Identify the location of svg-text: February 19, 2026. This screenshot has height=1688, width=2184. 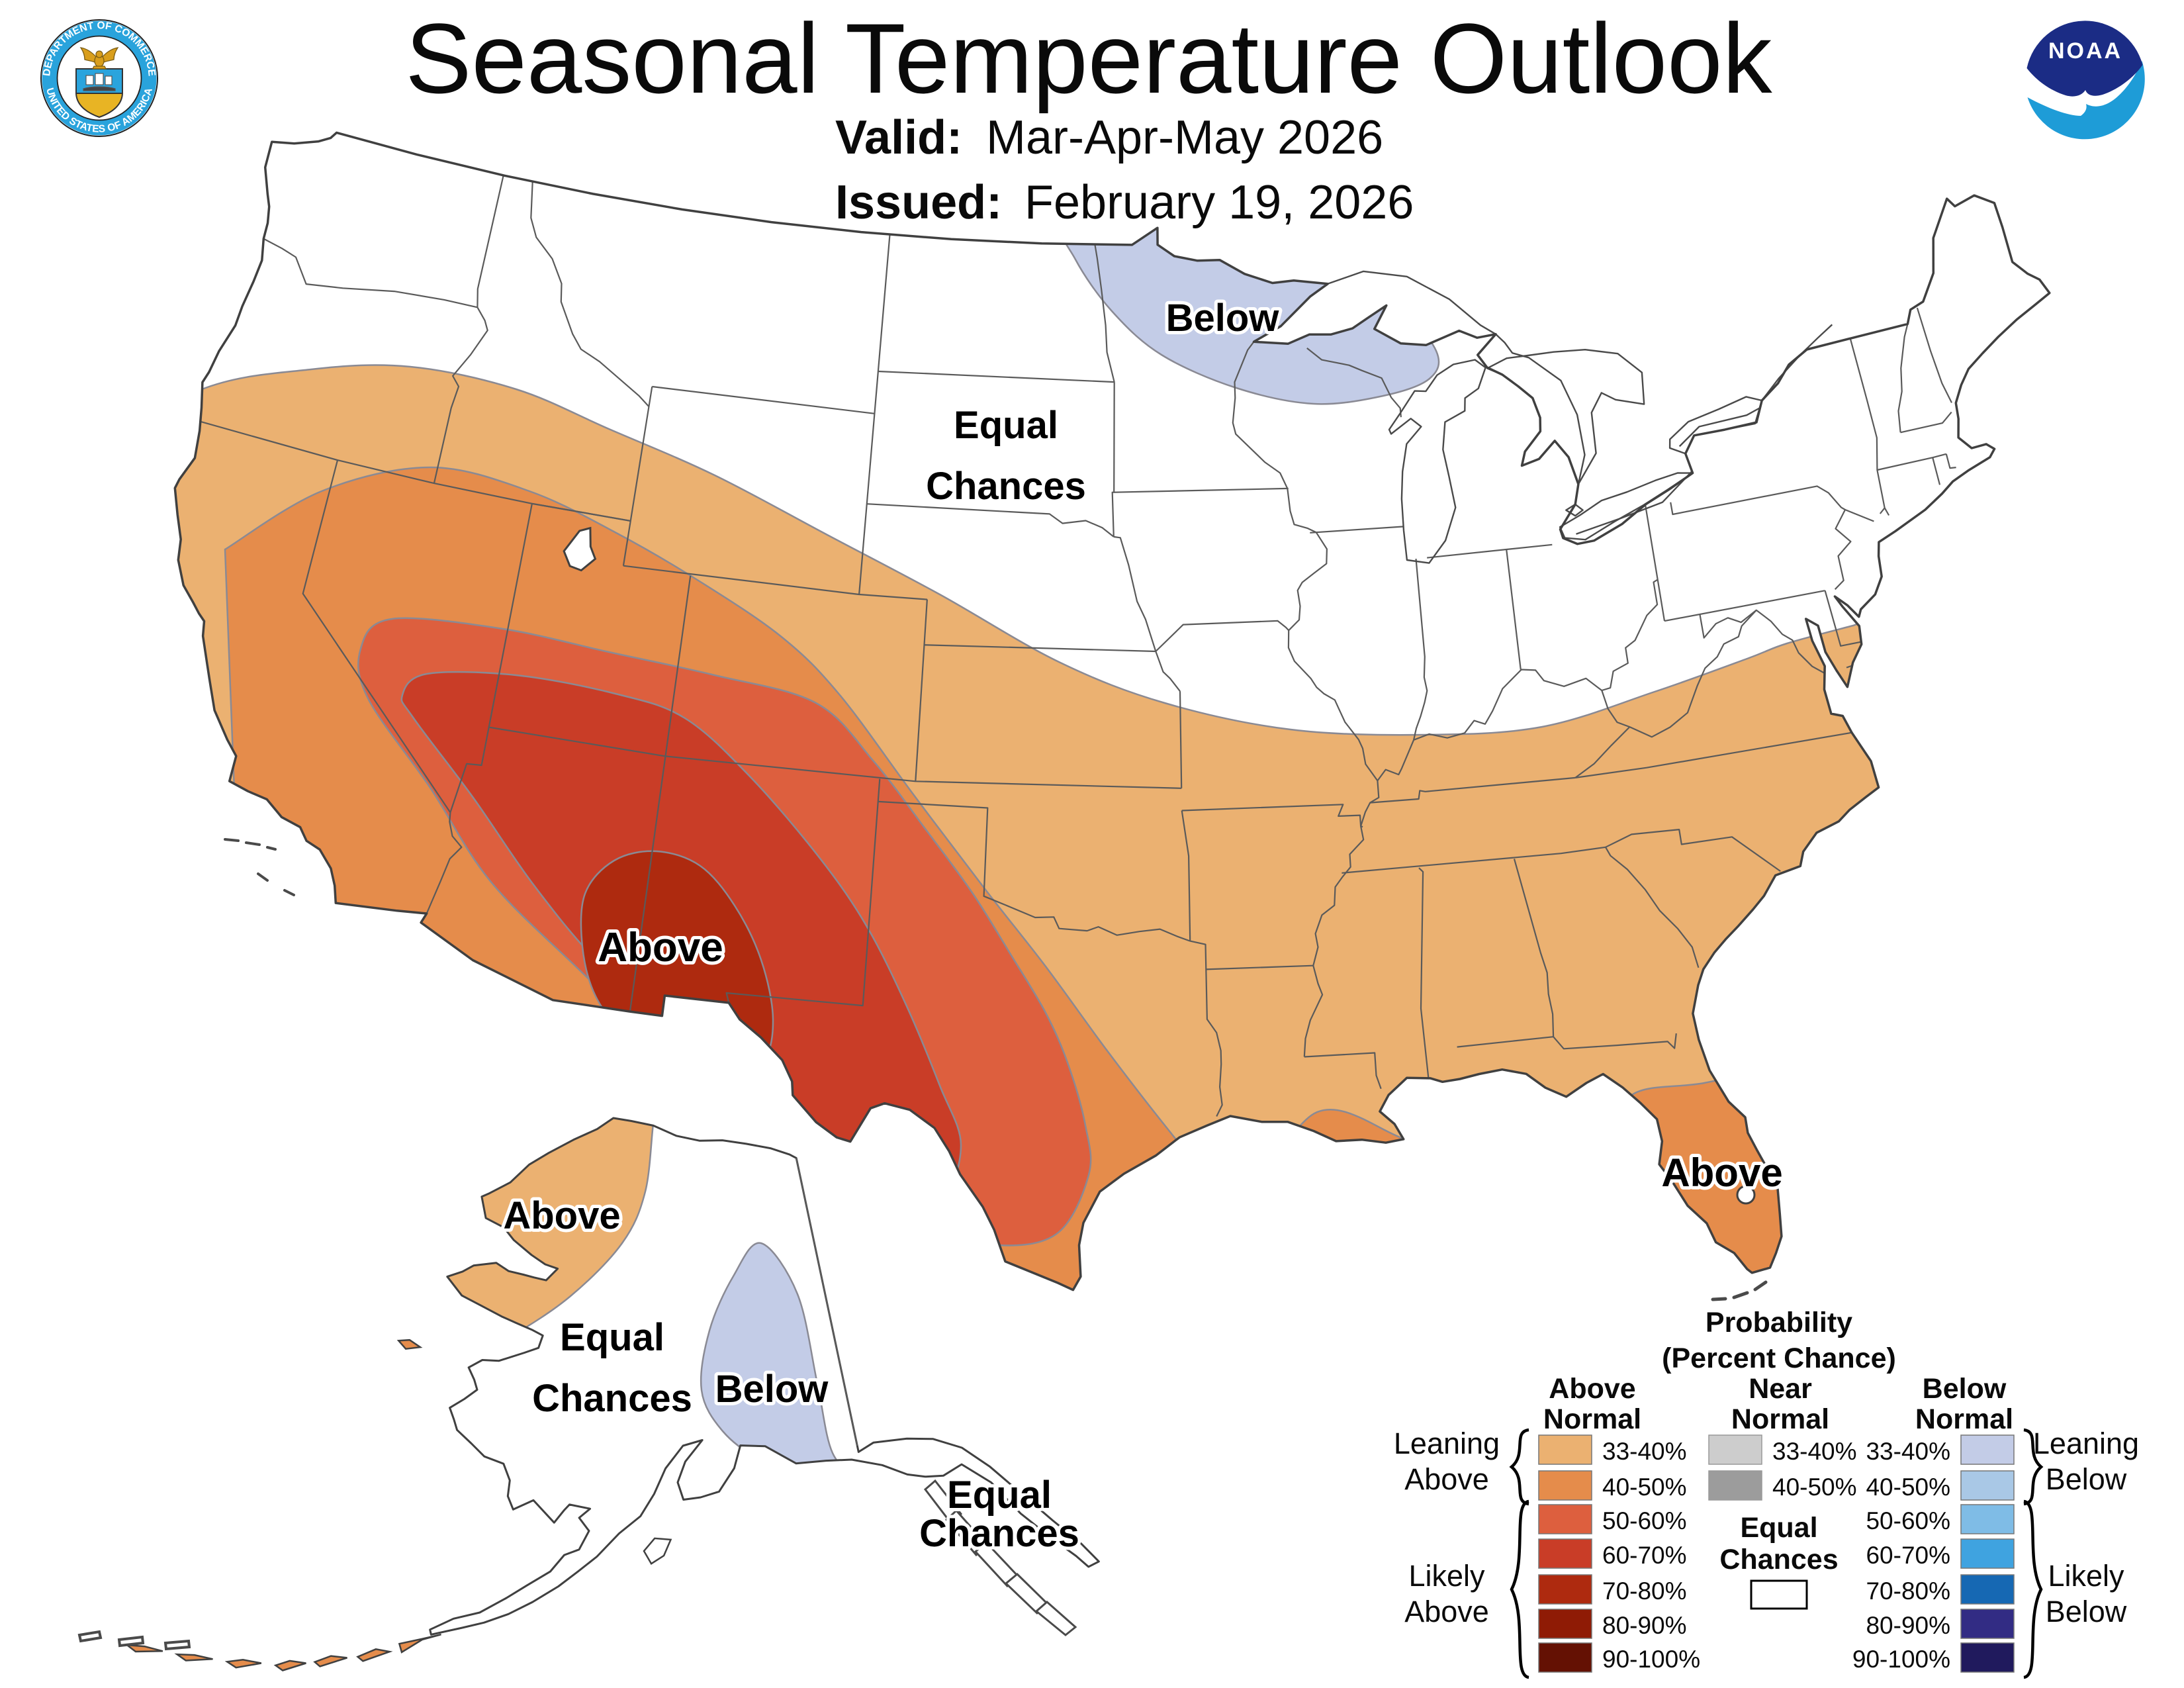
(1219, 202).